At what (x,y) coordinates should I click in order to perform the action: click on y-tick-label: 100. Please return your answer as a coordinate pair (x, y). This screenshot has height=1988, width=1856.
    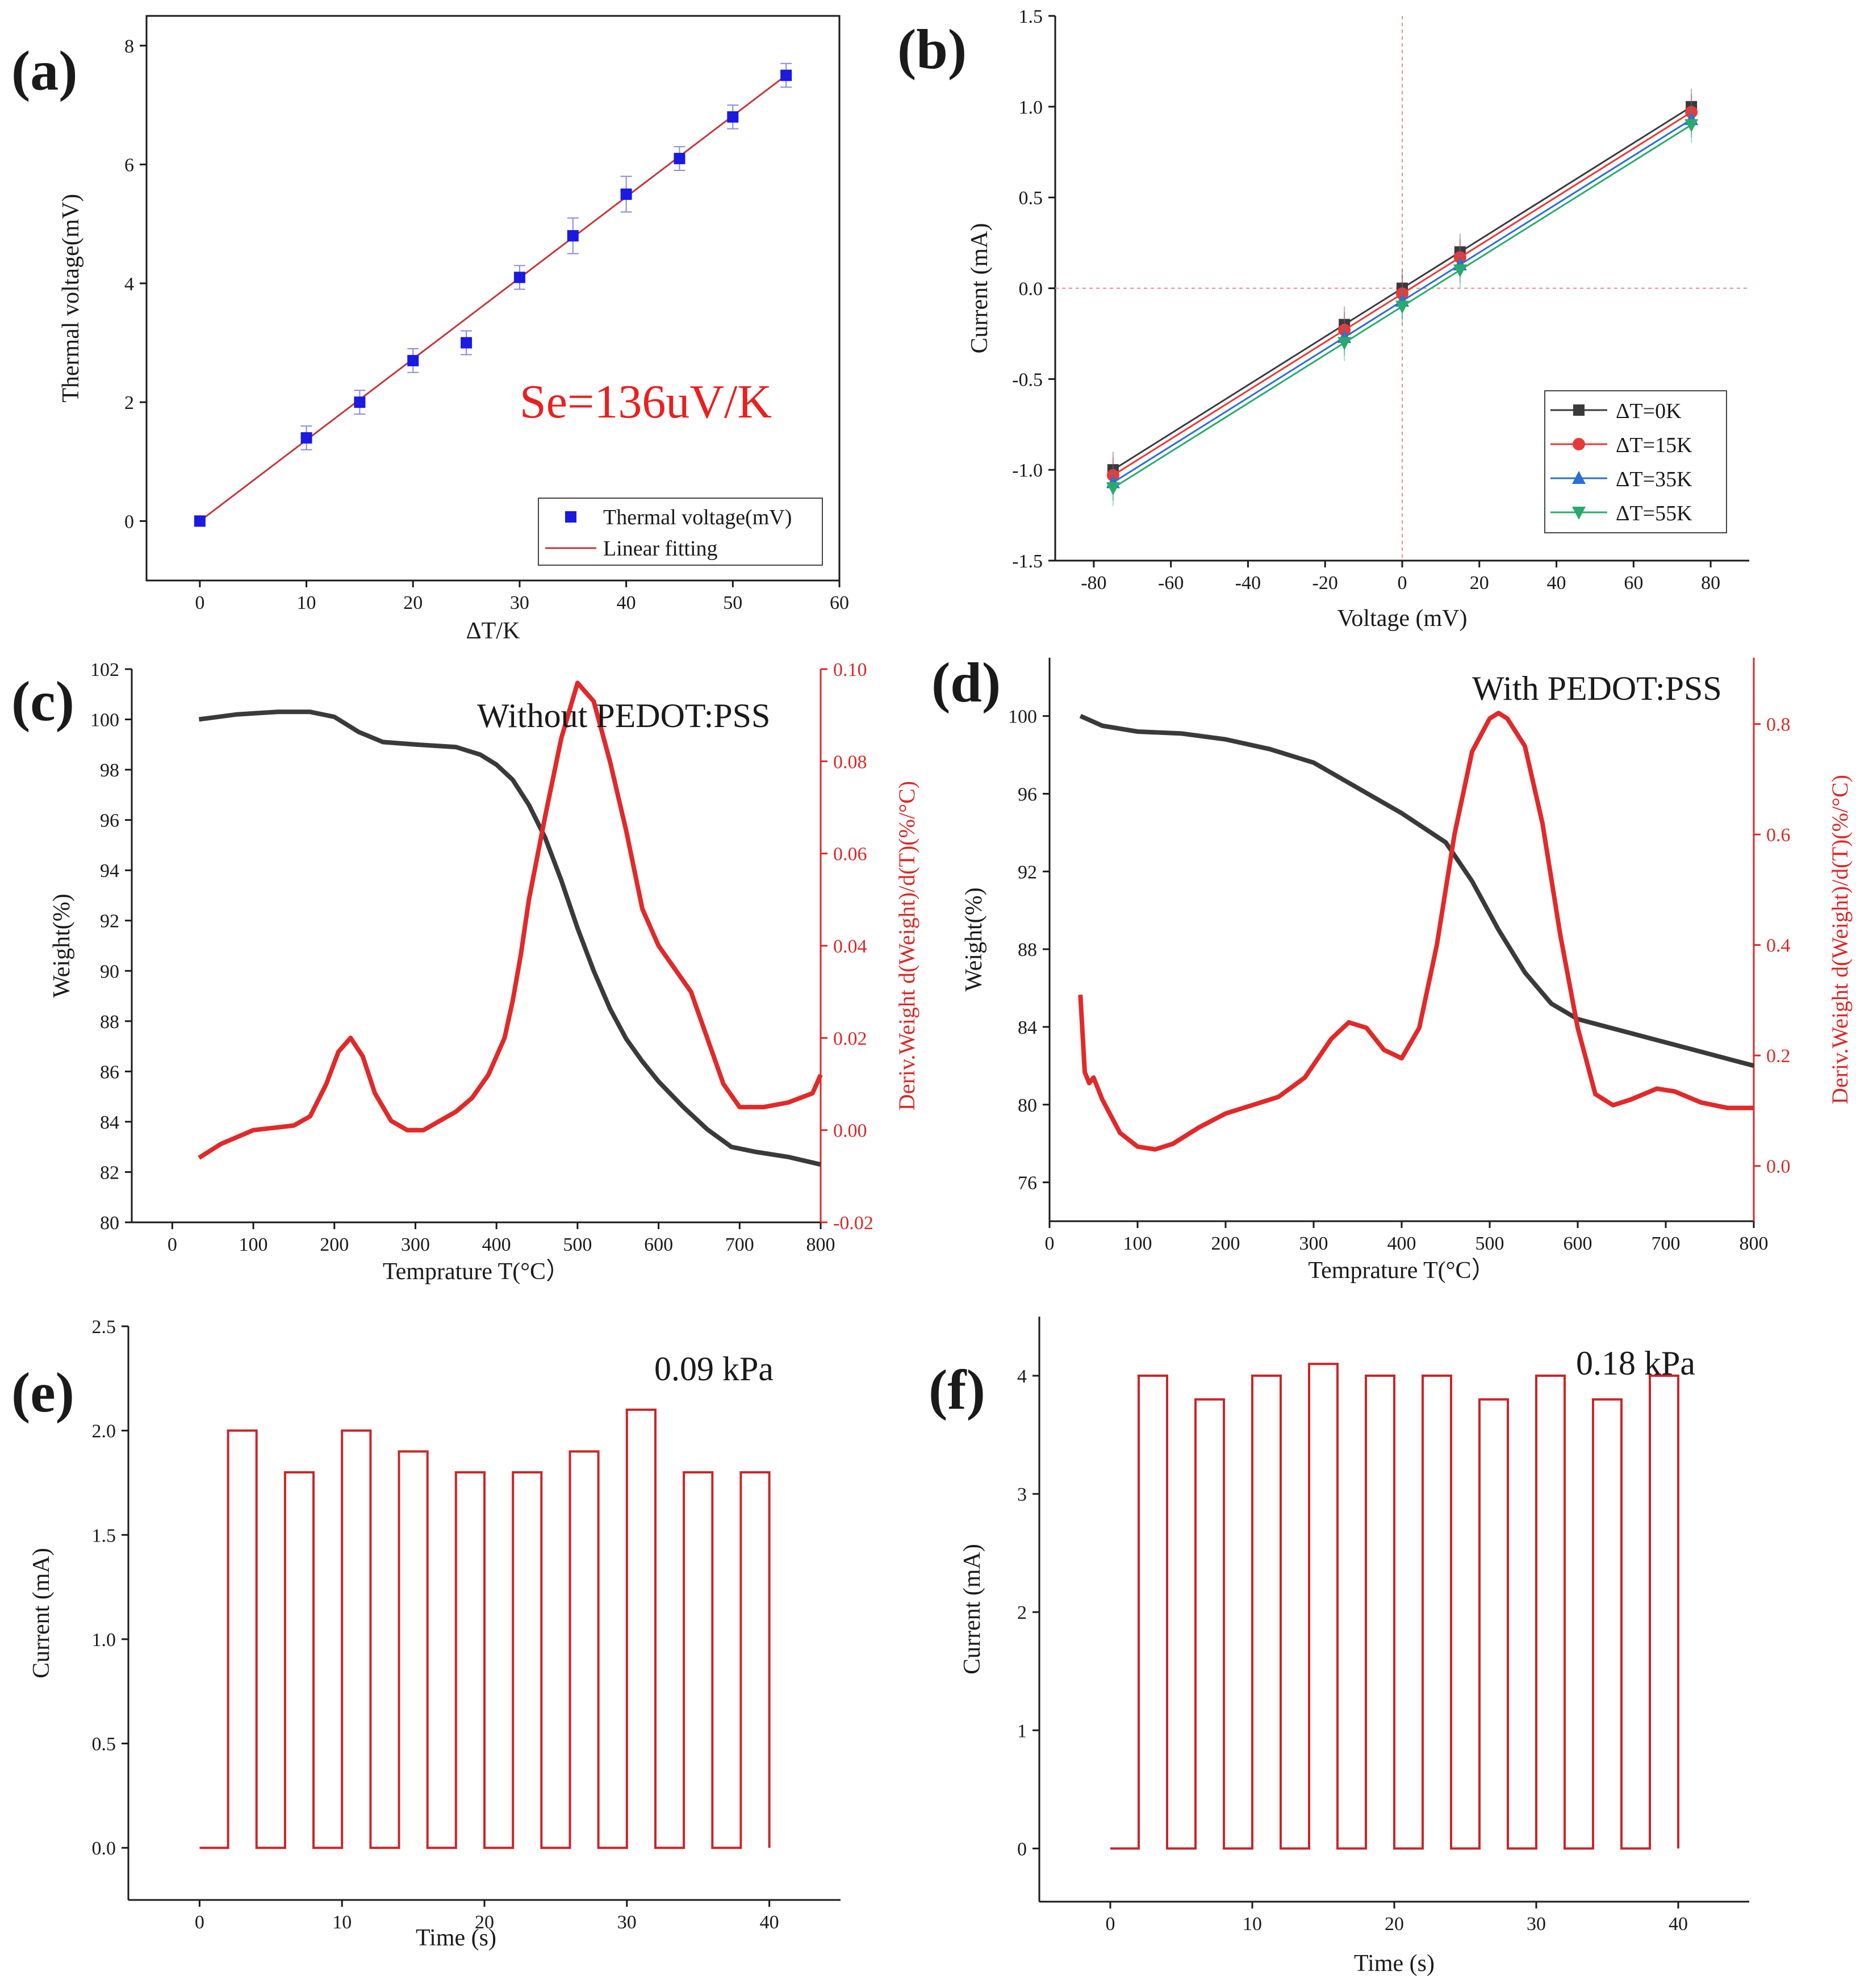
    Looking at the image, I should click on (104, 720).